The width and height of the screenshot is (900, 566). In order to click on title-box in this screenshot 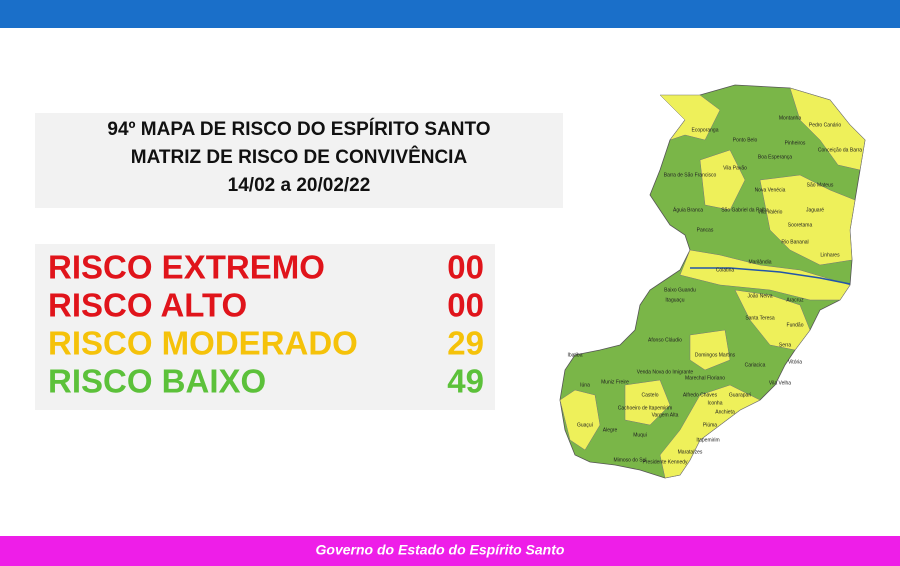, I will do `click(299, 160)`.